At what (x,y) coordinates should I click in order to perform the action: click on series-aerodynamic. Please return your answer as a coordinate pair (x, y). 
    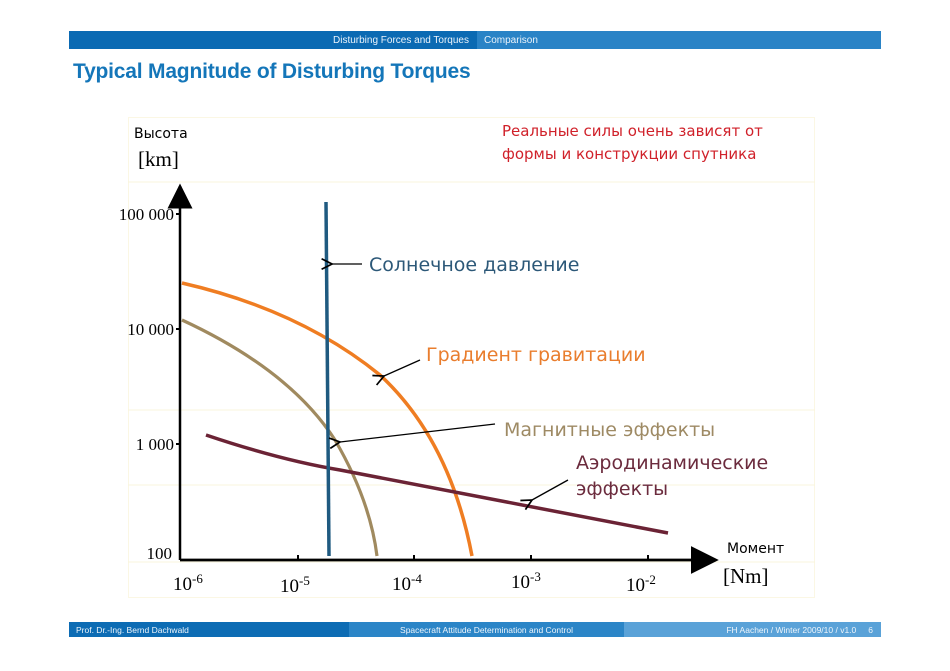
    Looking at the image, I should click on (437, 484).